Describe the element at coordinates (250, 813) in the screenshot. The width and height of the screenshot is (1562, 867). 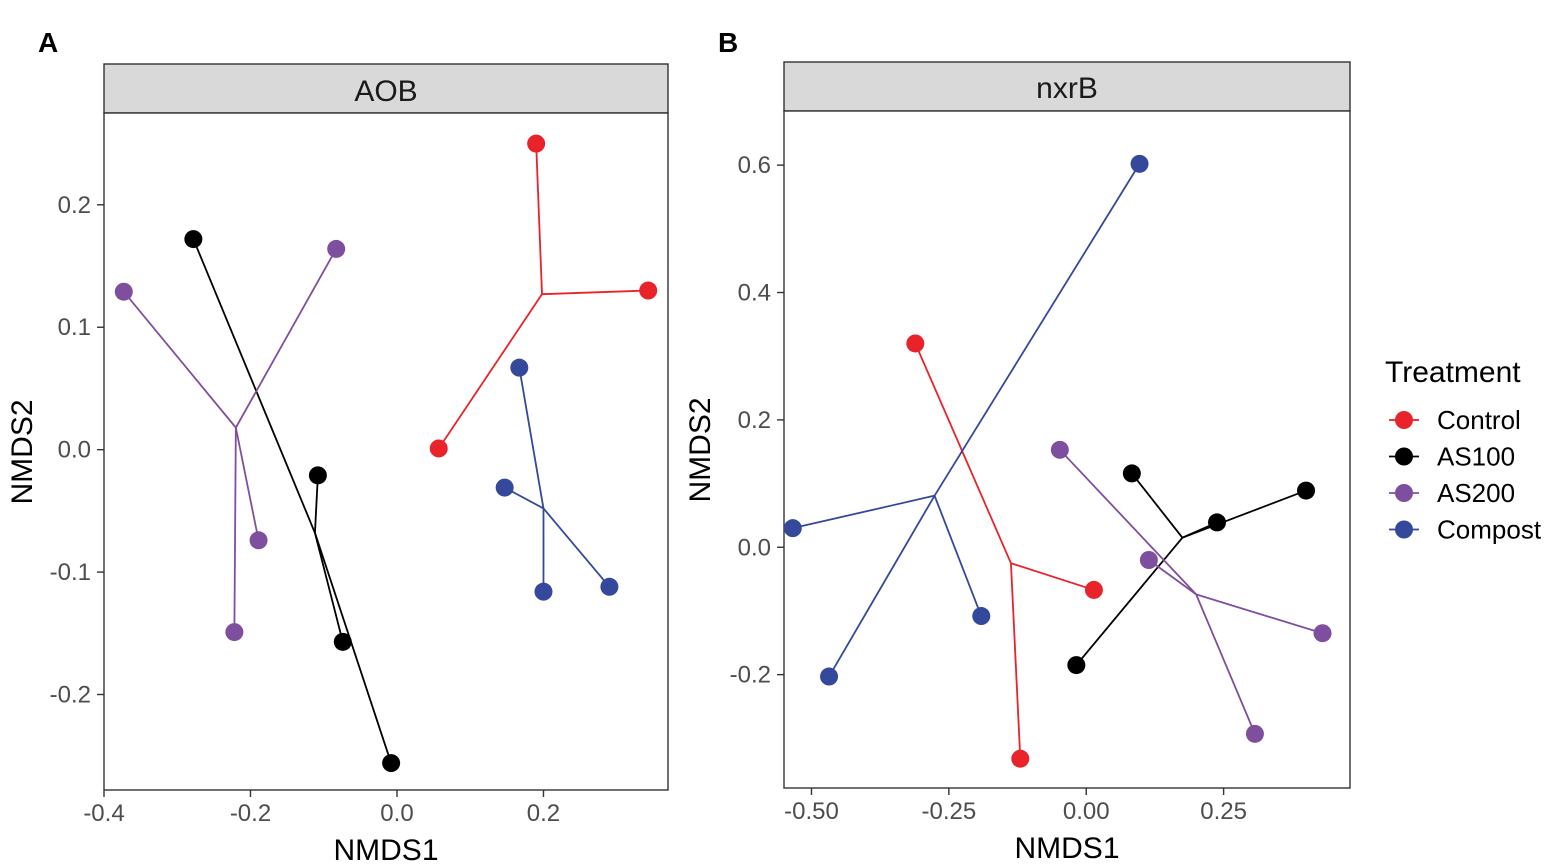
I see `panel-a-x-tick-label: -0.2` at that location.